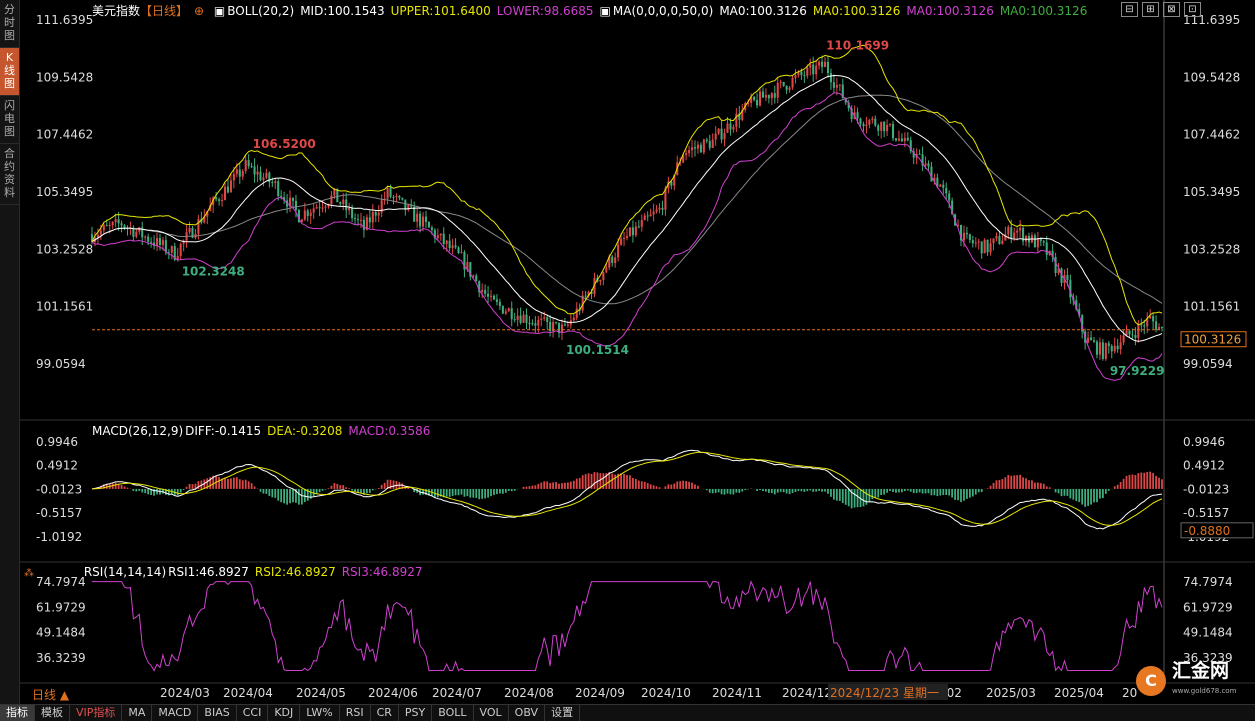  I want to click on indicator-tab-obv: OBV, so click(527, 713).